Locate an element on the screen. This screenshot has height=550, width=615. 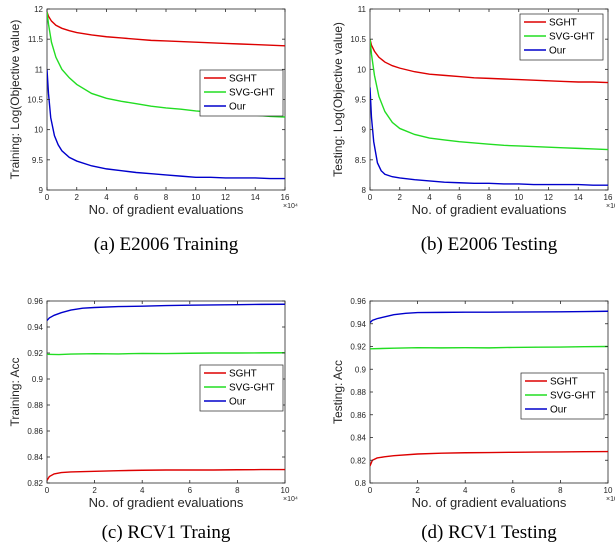
x-tick-label-d: 6 is located at coordinates (513, 490).